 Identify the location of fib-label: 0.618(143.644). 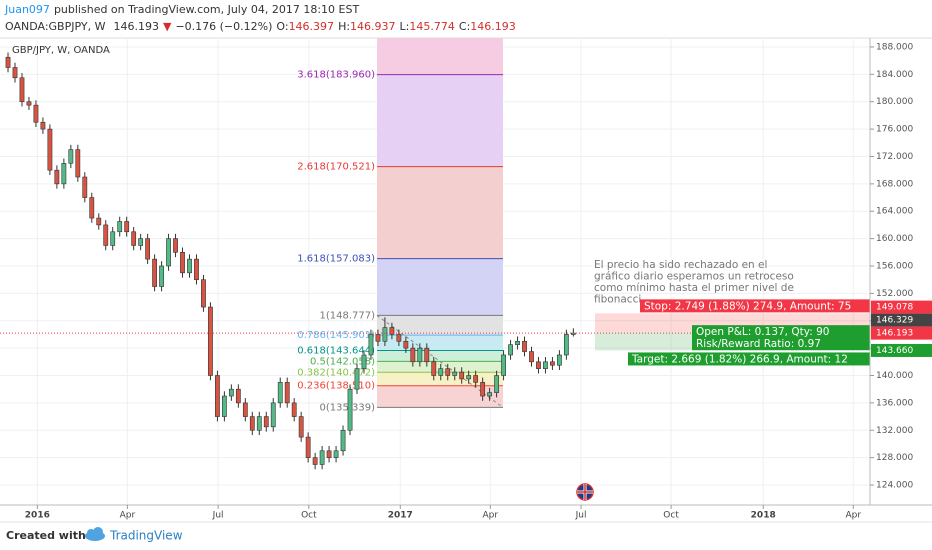
(336, 351).